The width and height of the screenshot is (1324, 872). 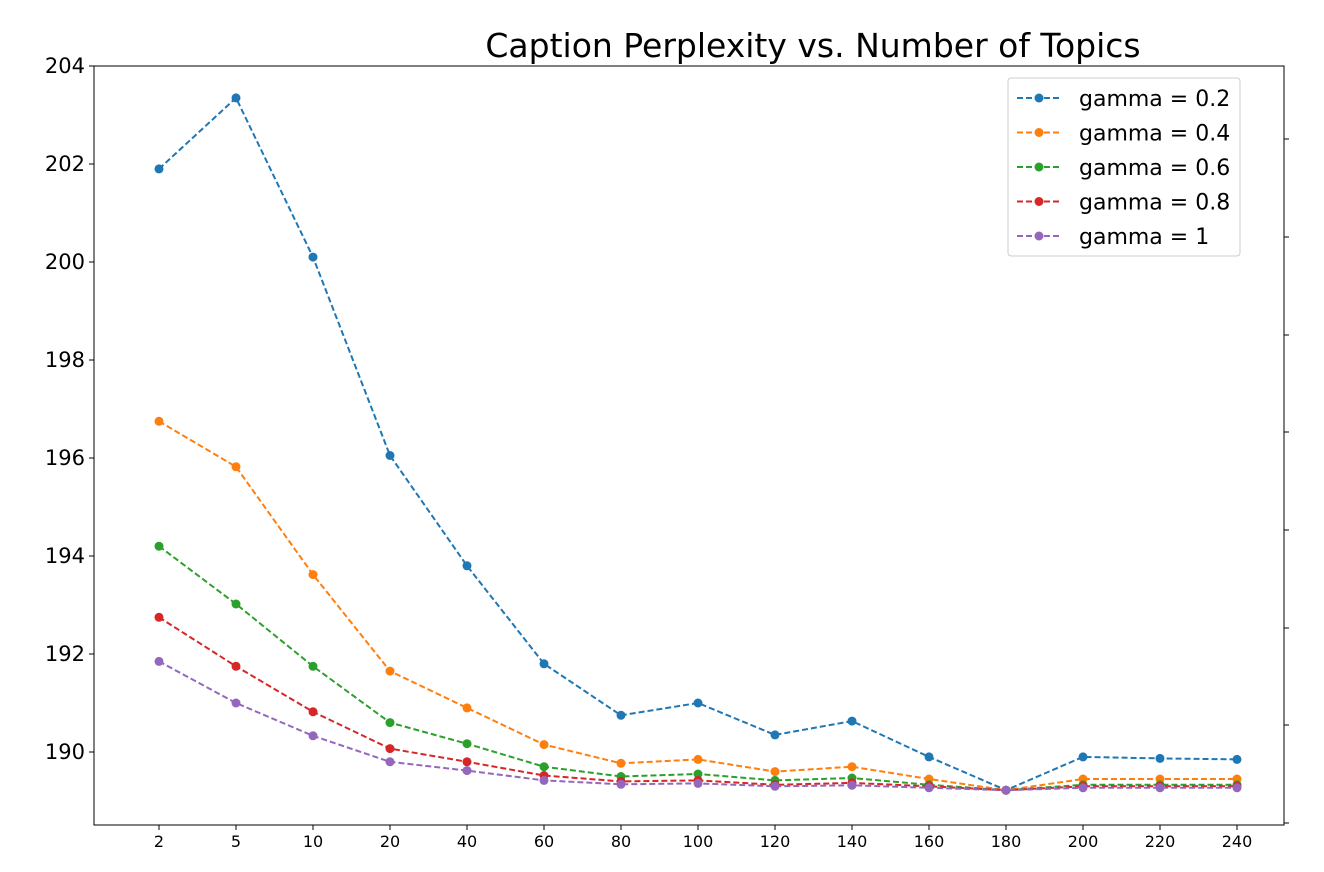 I want to click on y-axis: 190 192 194 196 198 200 202 204, so click(x=69, y=409).